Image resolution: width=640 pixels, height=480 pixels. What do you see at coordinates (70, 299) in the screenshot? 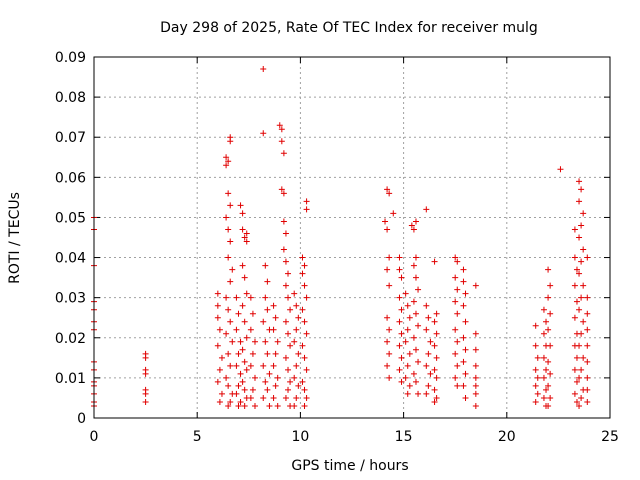
I see `y-tick-label: 0.03` at bounding box center [70, 299].